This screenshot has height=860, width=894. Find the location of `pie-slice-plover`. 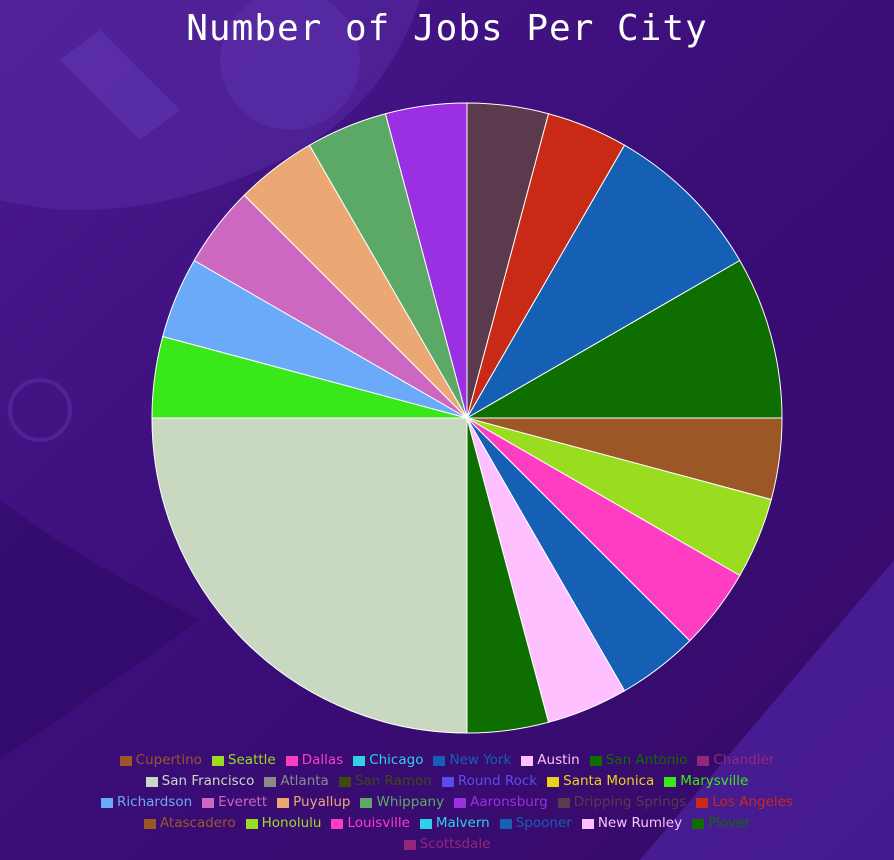

pie-slice-plover is located at coordinates (624, 339).